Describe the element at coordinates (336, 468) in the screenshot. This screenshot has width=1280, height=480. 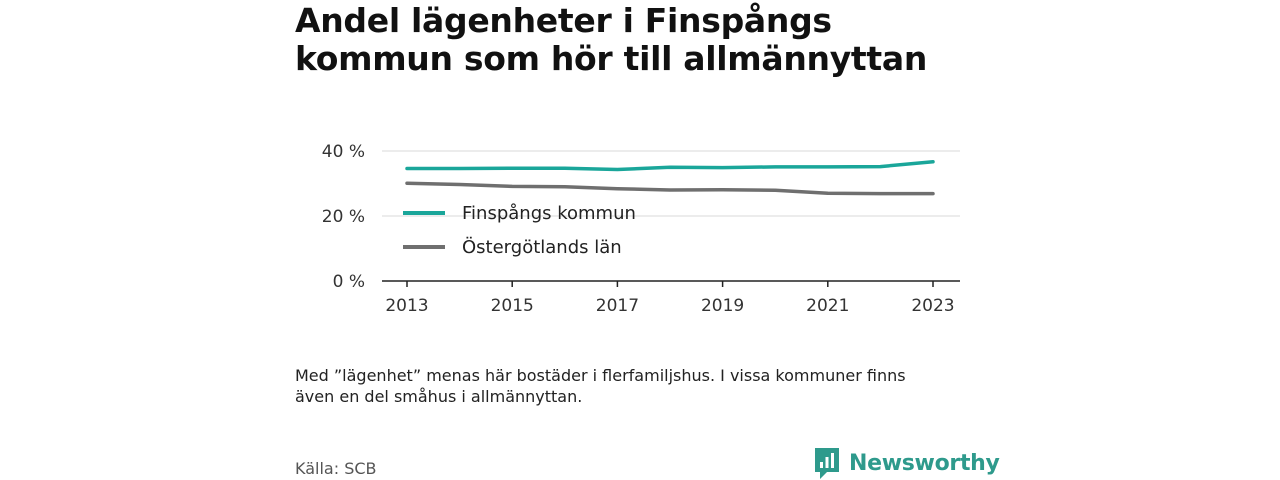
I see `source-label: Källa: SCB` at that location.